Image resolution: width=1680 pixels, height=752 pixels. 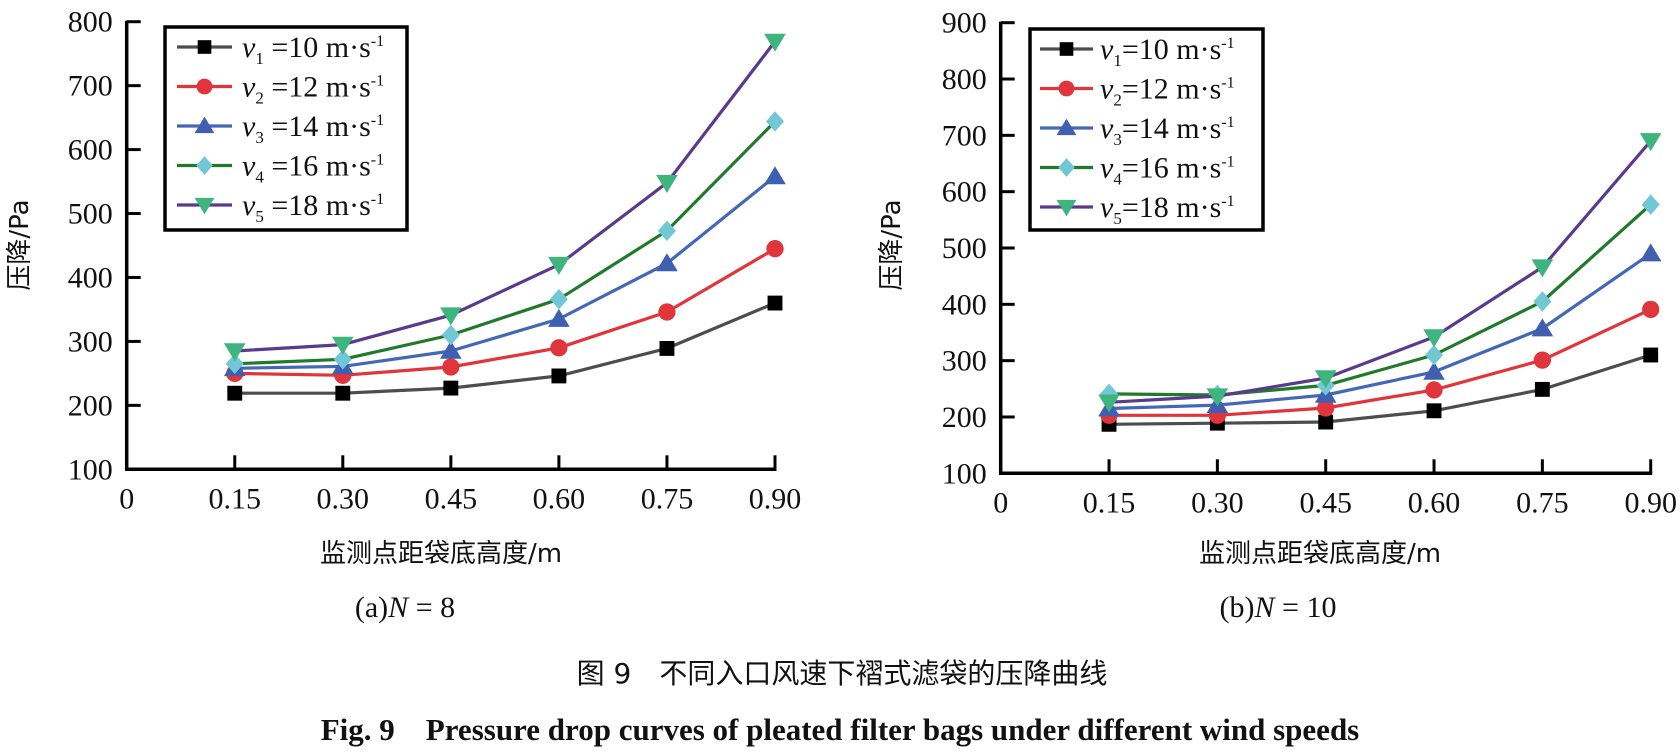 I want to click on panel-caption: (a)N = 8, so click(x=405, y=607).